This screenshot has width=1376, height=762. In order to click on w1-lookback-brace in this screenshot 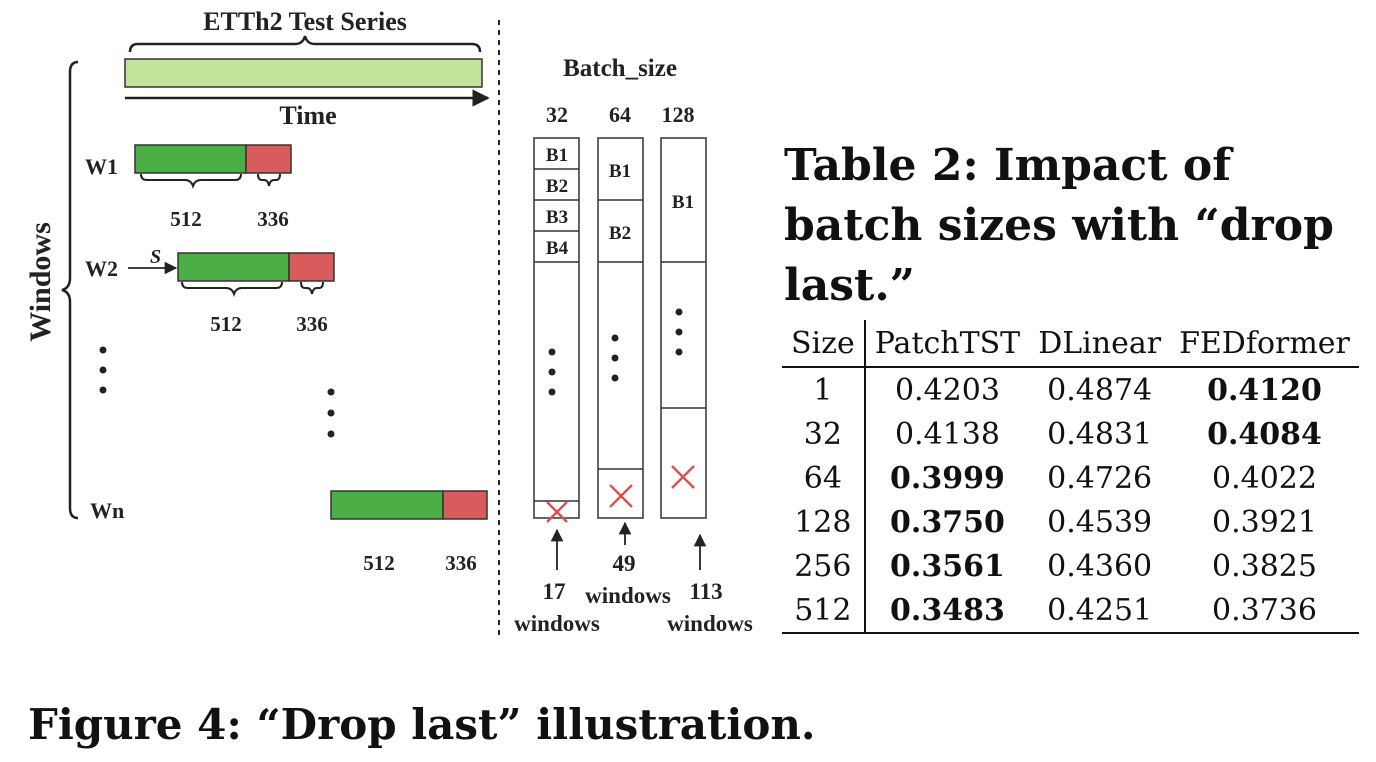, I will do `click(191, 181)`.